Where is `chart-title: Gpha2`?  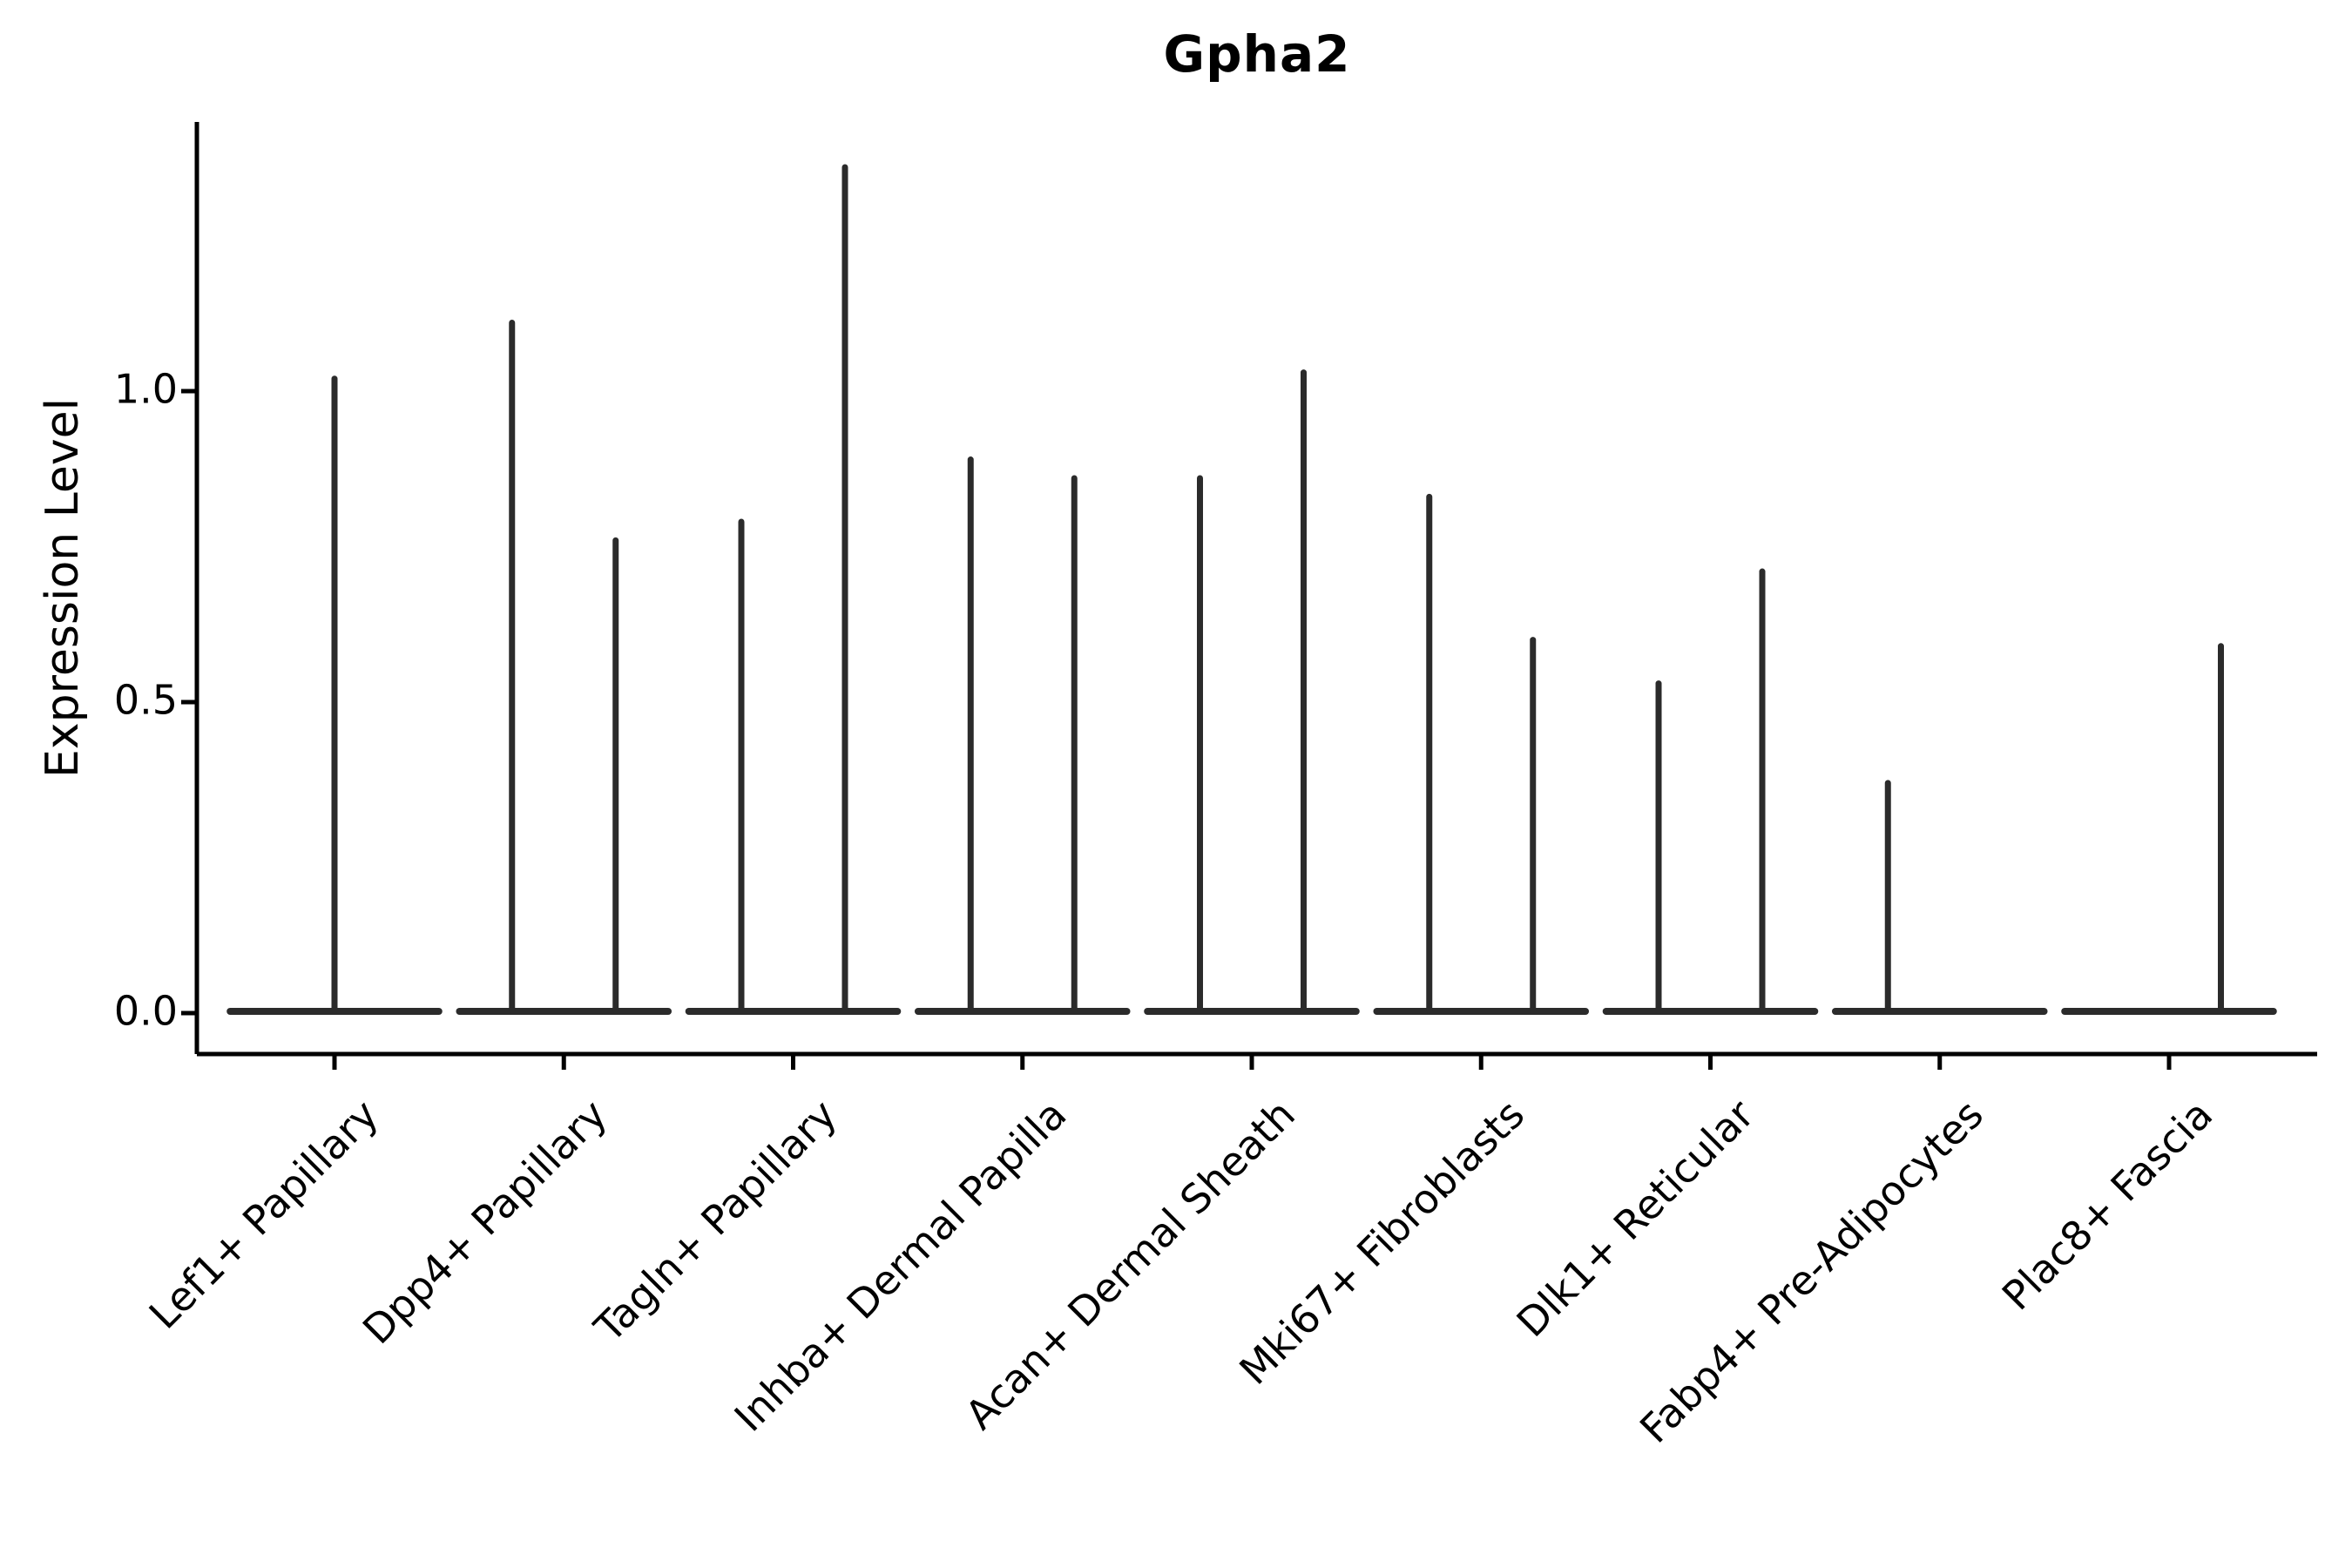 chart-title: Gpha2 is located at coordinates (1257, 54).